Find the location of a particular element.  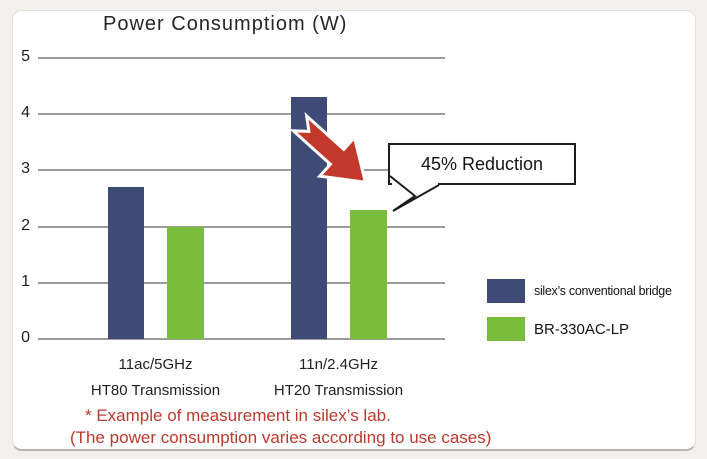

x-axis-label-line: HT80 Transmission is located at coordinates (155, 390).